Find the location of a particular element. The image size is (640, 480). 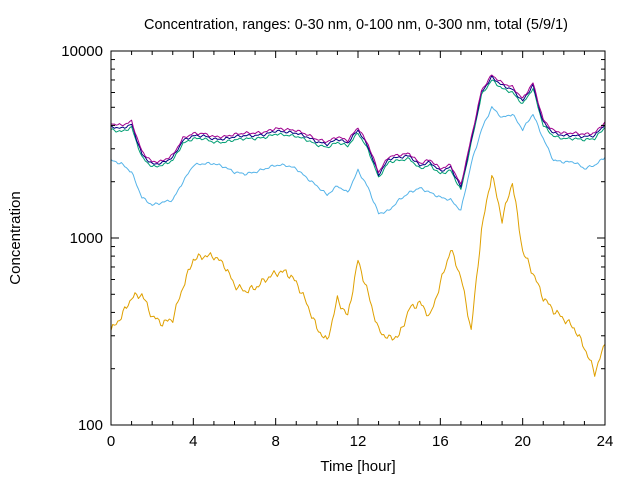

y-tick-label: 10000 is located at coordinates (82, 51).